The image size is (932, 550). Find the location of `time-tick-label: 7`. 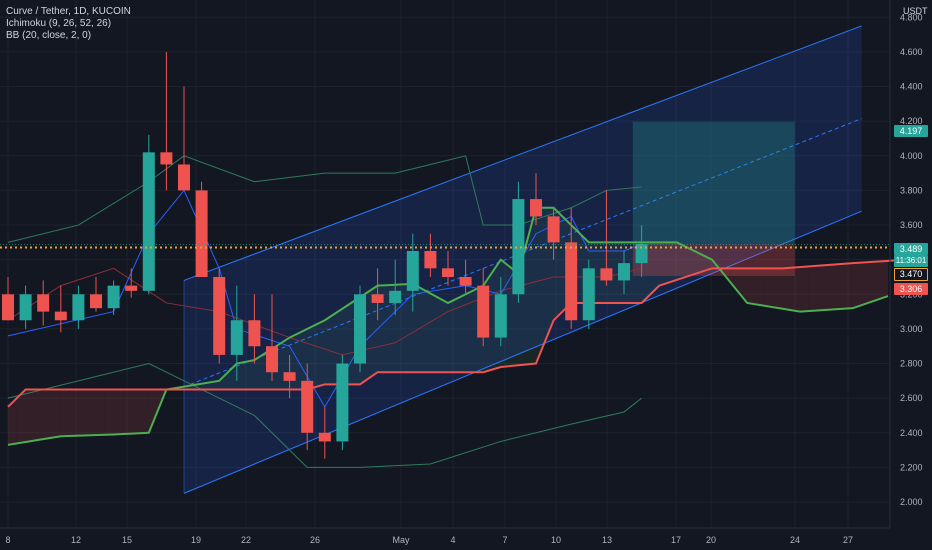

time-tick-label: 7 is located at coordinates (504, 540).